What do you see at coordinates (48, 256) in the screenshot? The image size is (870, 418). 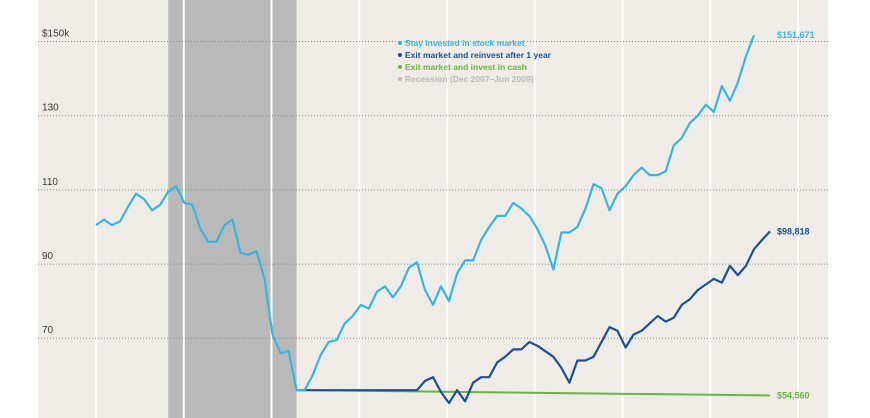 I see `y-tick-label: 90` at bounding box center [48, 256].